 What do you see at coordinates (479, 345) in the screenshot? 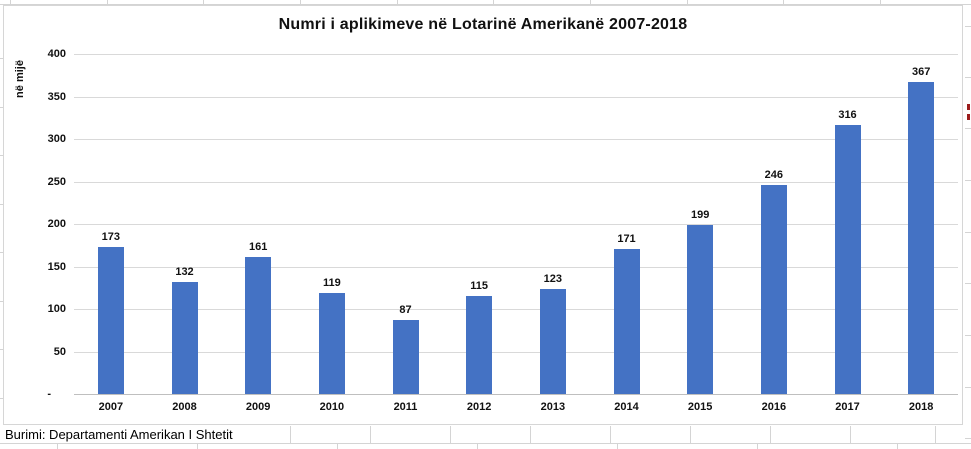
I see `bar-2012` at bounding box center [479, 345].